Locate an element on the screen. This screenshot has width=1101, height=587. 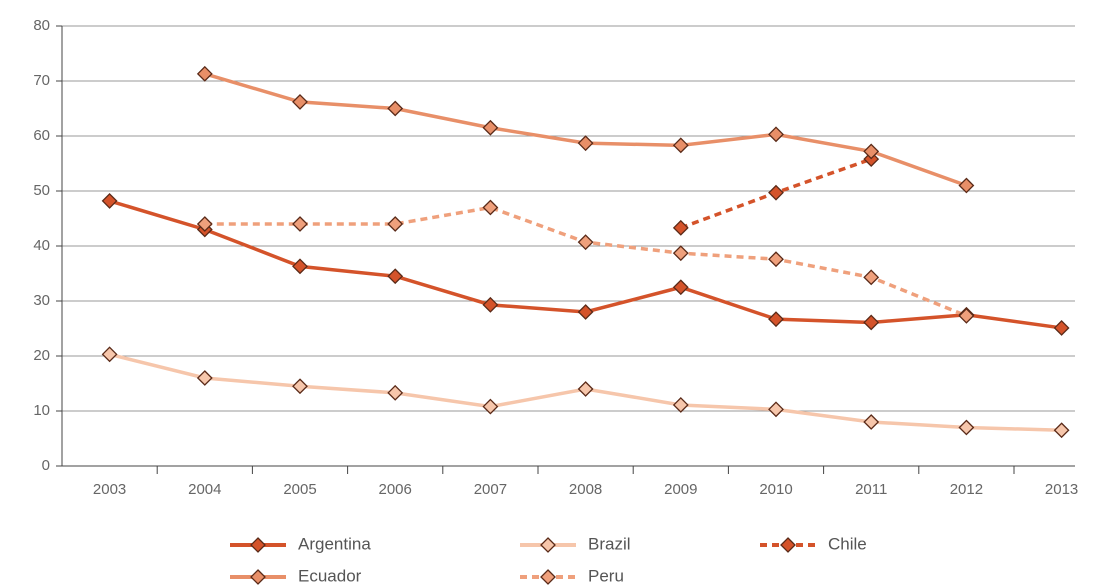
x-tick-label: 2009 is located at coordinates (680, 489).